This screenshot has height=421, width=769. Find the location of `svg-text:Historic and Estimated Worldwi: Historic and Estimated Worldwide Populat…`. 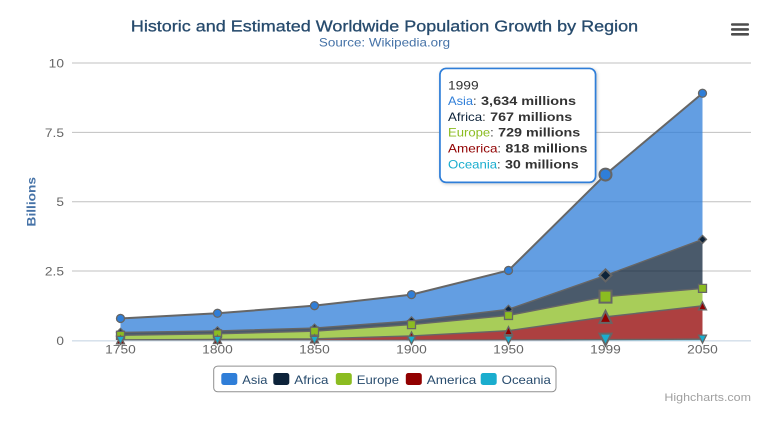

svg-text:Historic and Estimated Worldwi: Historic and Estimated Worldwide Populat… is located at coordinates (384, 26).